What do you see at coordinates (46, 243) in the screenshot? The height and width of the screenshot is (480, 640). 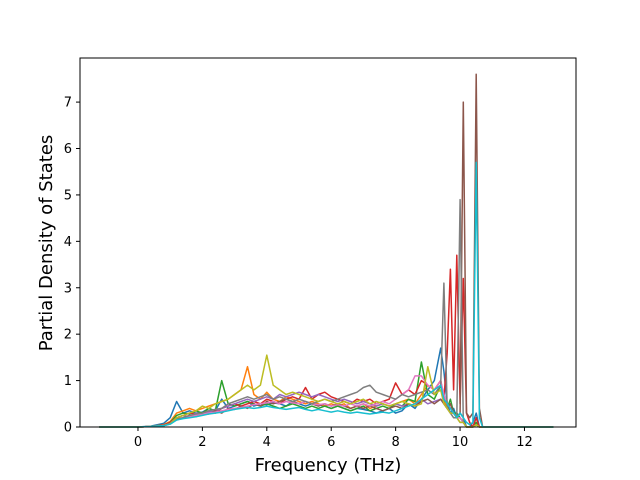 I see `y-axis-label: Partial Density of States` at bounding box center [46, 243].